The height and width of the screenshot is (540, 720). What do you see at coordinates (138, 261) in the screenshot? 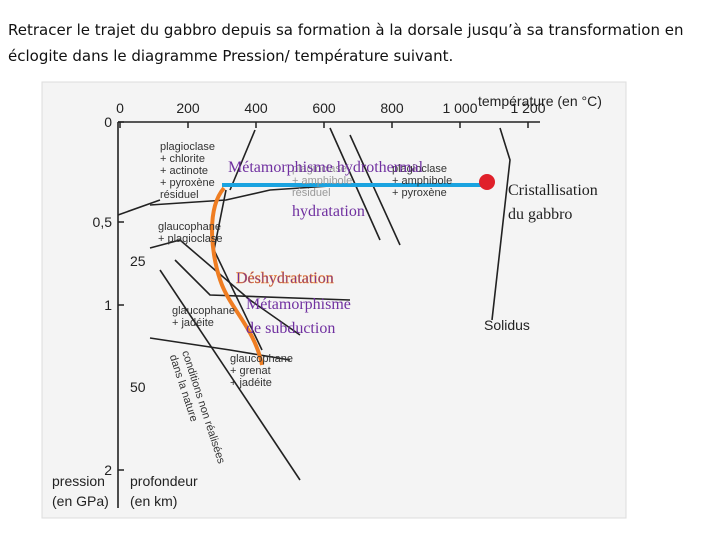
I see `depth-tick-label: 25` at bounding box center [138, 261].